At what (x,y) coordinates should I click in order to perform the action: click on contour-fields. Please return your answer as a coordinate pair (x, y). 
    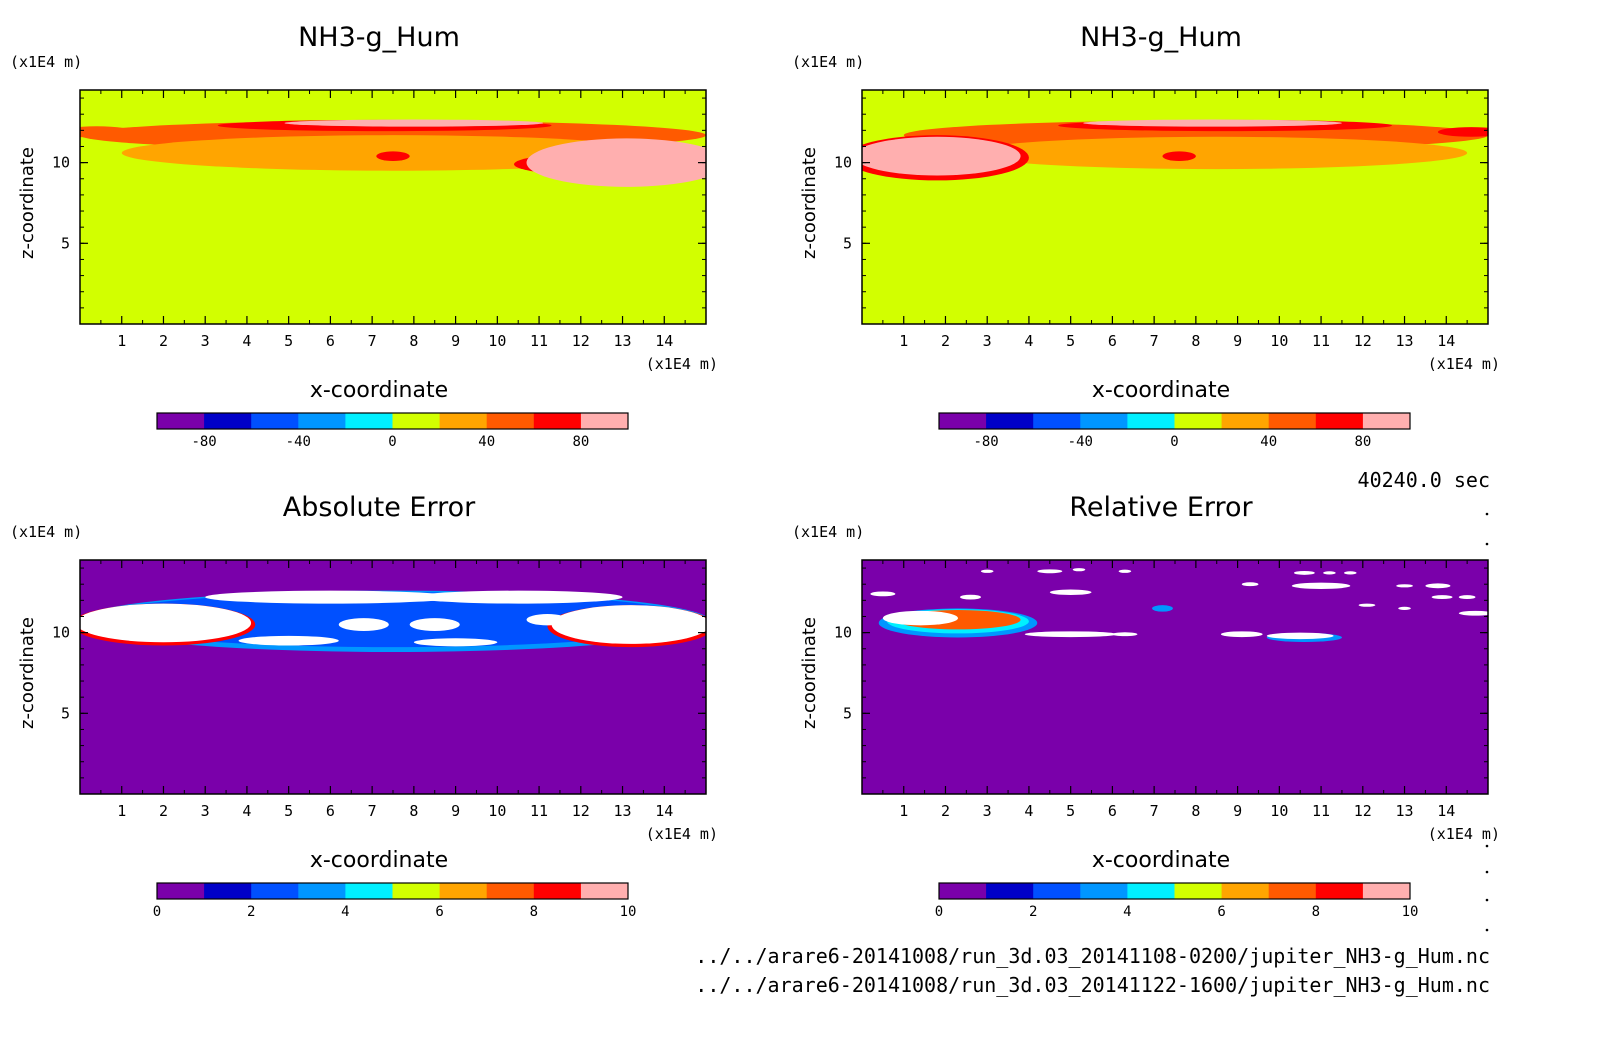
    Looking at the image, I should click on (393, 621).